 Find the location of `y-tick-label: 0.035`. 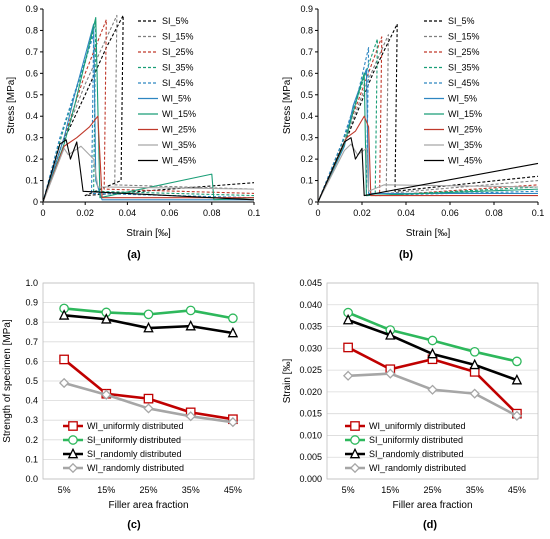

y-tick-label: 0.035 is located at coordinates (310, 327).